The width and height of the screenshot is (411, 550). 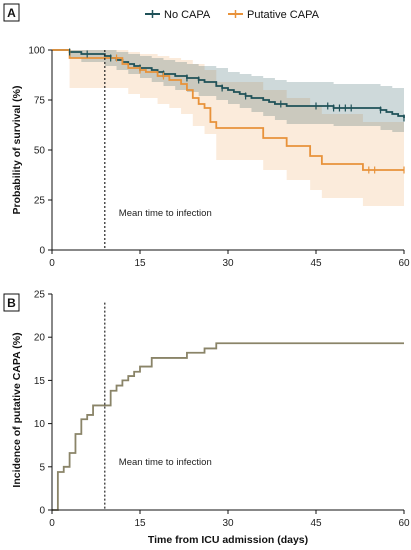 I want to click on panel-b-label-box, so click(x=11, y=302).